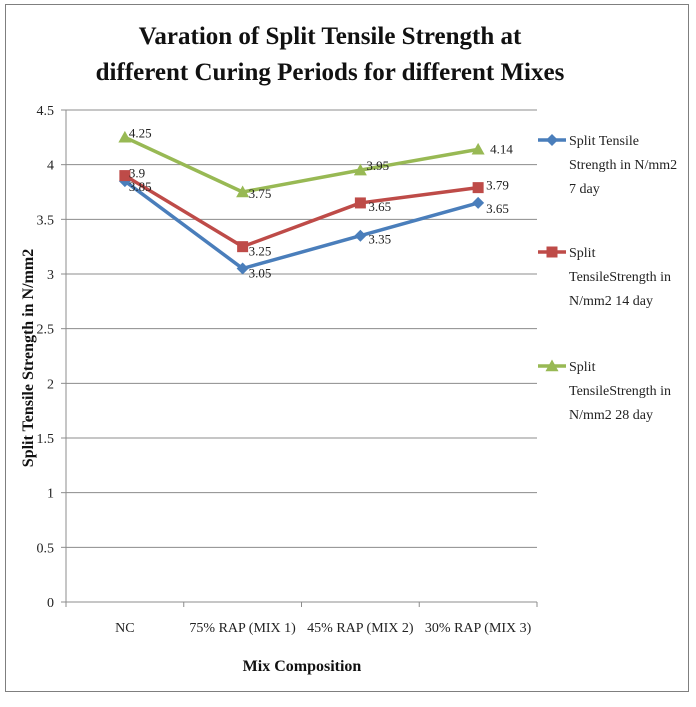 The width and height of the screenshot is (696, 707). What do you see at coordinates (611, 301) in the screenshot?
I see `legend-label-14-day: N/mm2 14 day` at bounding box center [611, 301].